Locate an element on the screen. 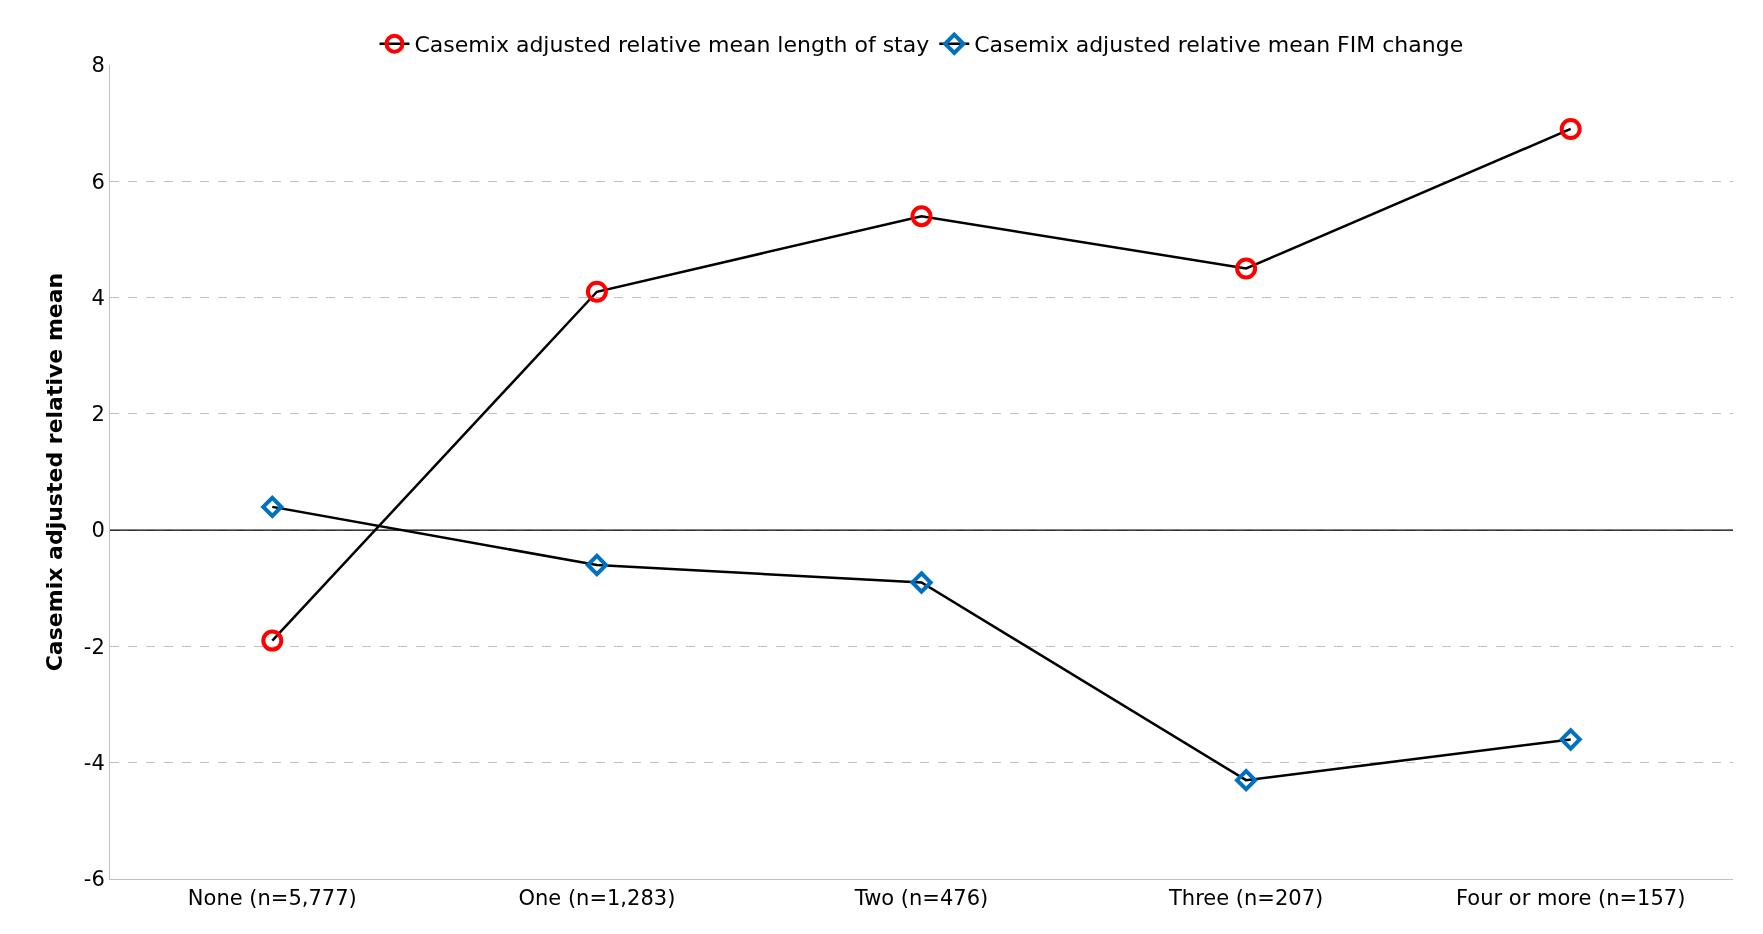 Image resolution: width=1763 pixels, height=934 pixels. y-tick-label: 8 is located at coordinates (98, 65).